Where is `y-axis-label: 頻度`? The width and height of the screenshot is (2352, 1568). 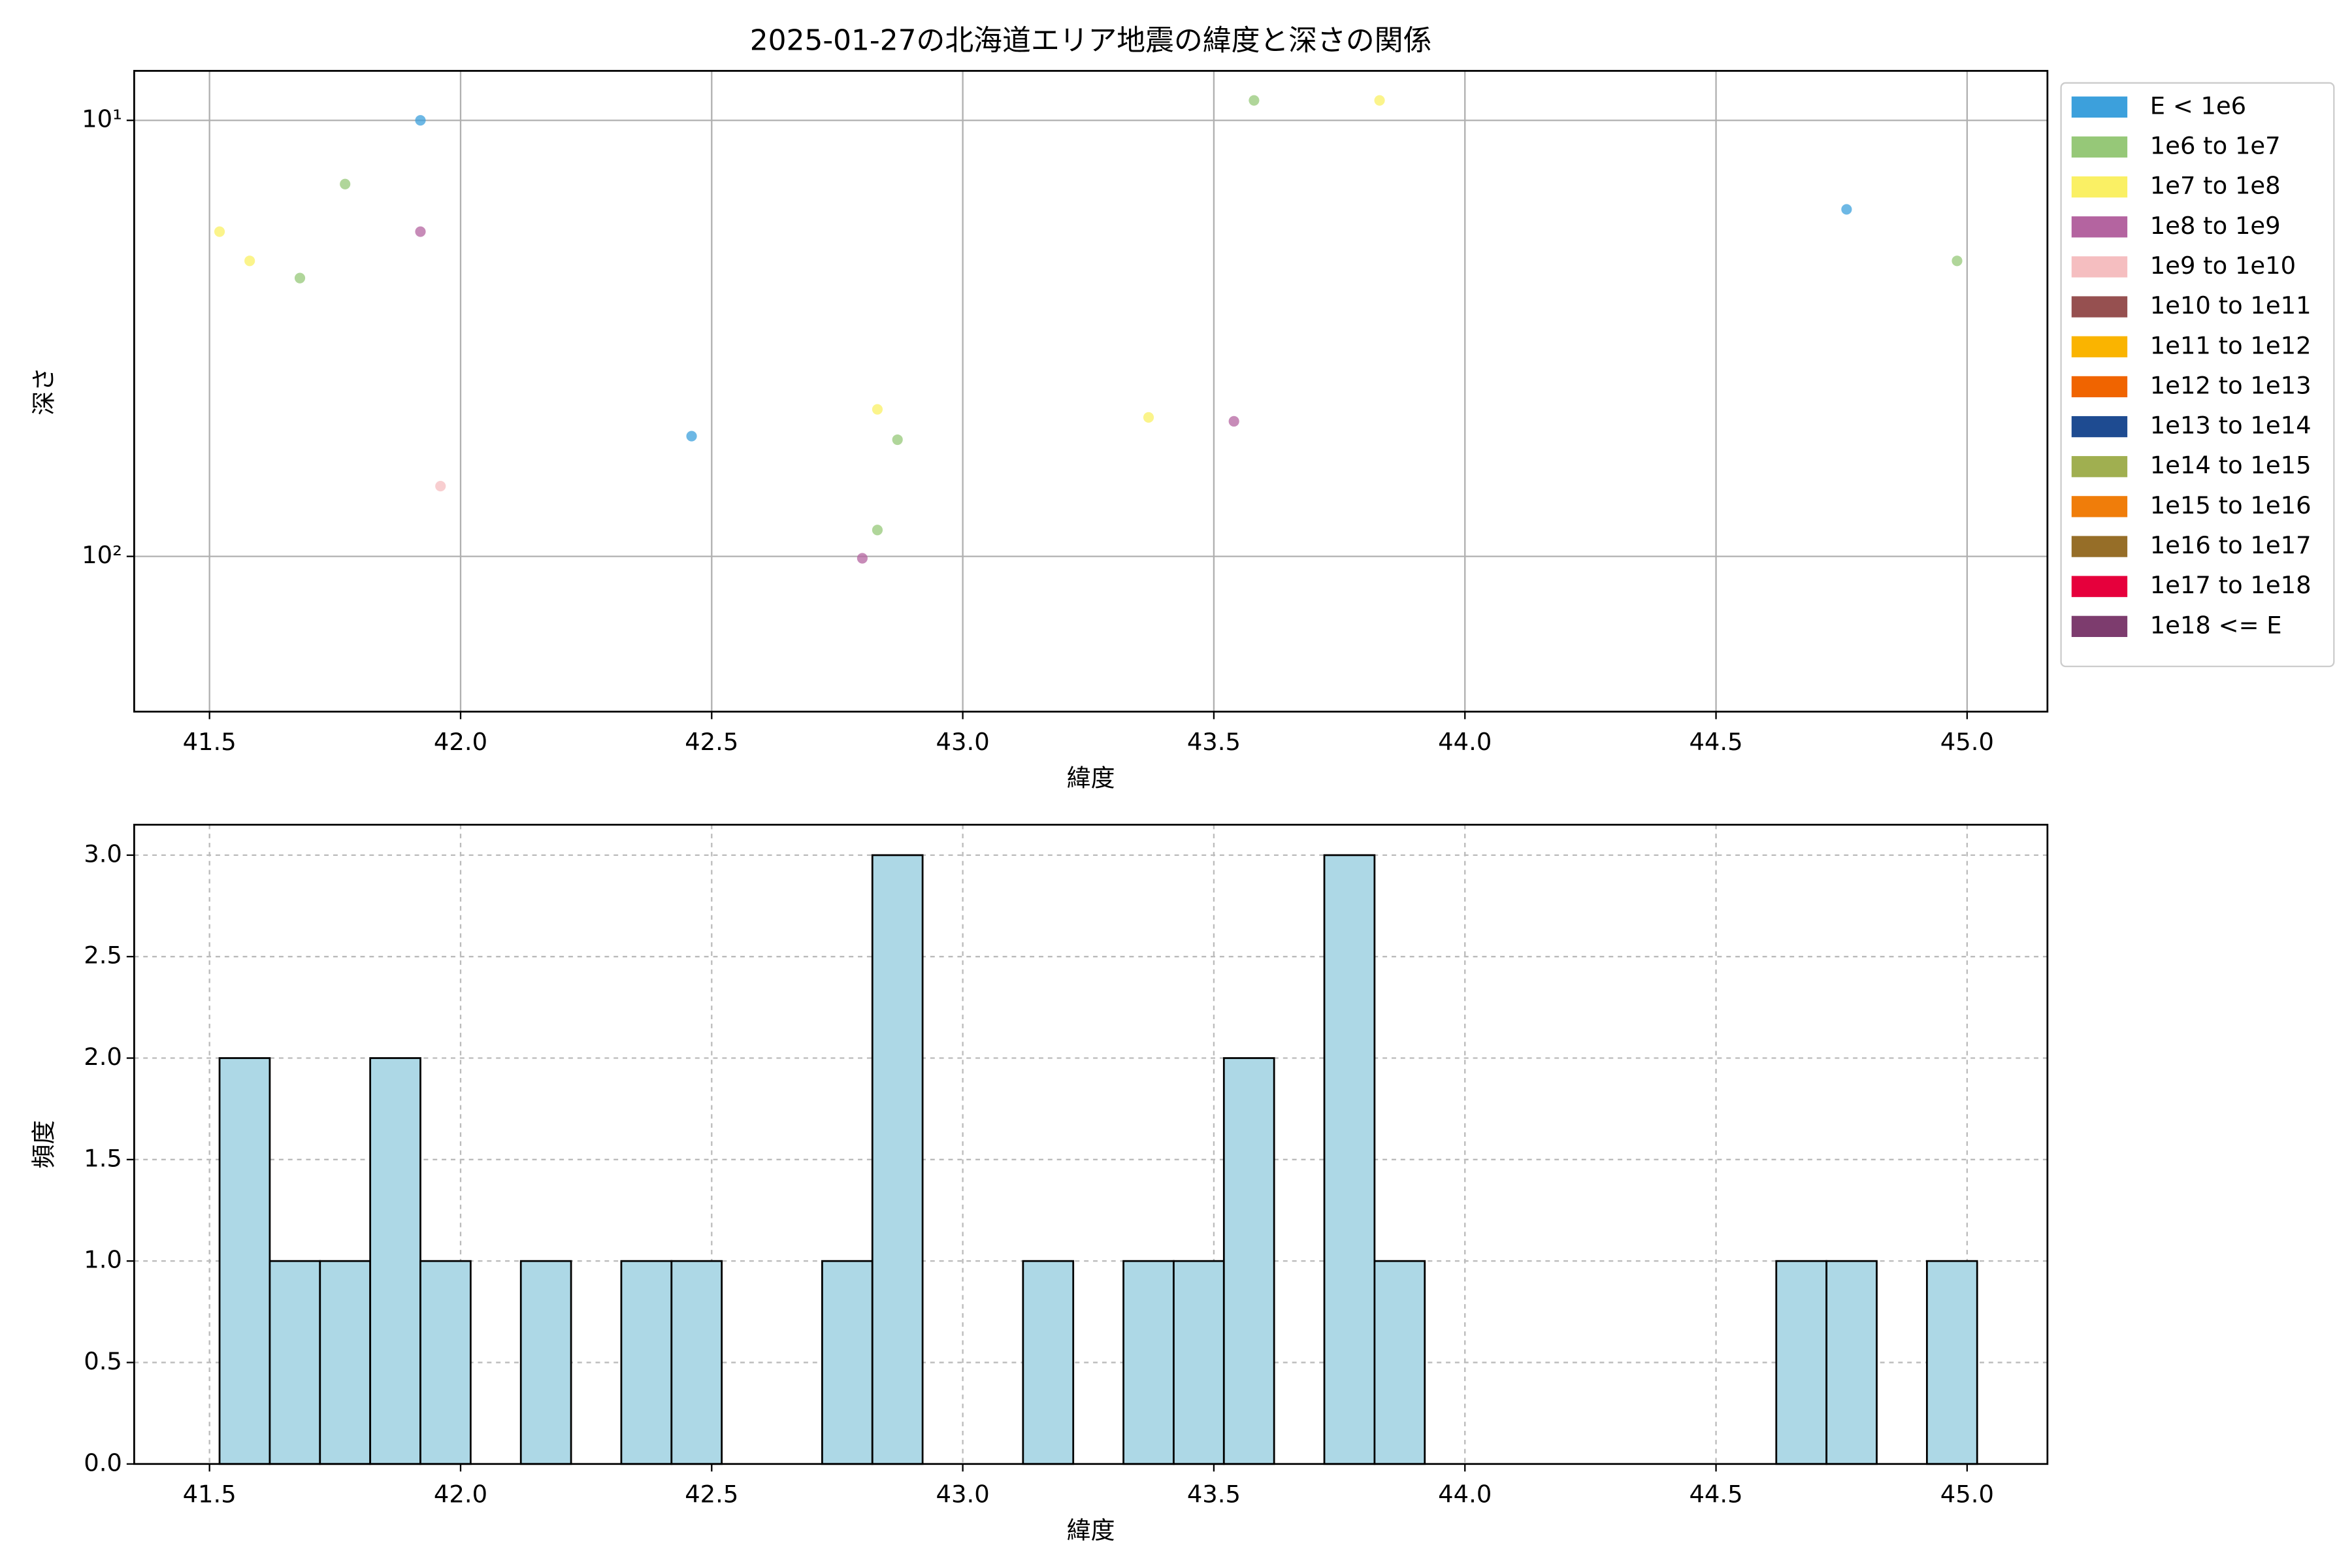 y-axis-label: 頻度 is located at coordinates (44, 1144).